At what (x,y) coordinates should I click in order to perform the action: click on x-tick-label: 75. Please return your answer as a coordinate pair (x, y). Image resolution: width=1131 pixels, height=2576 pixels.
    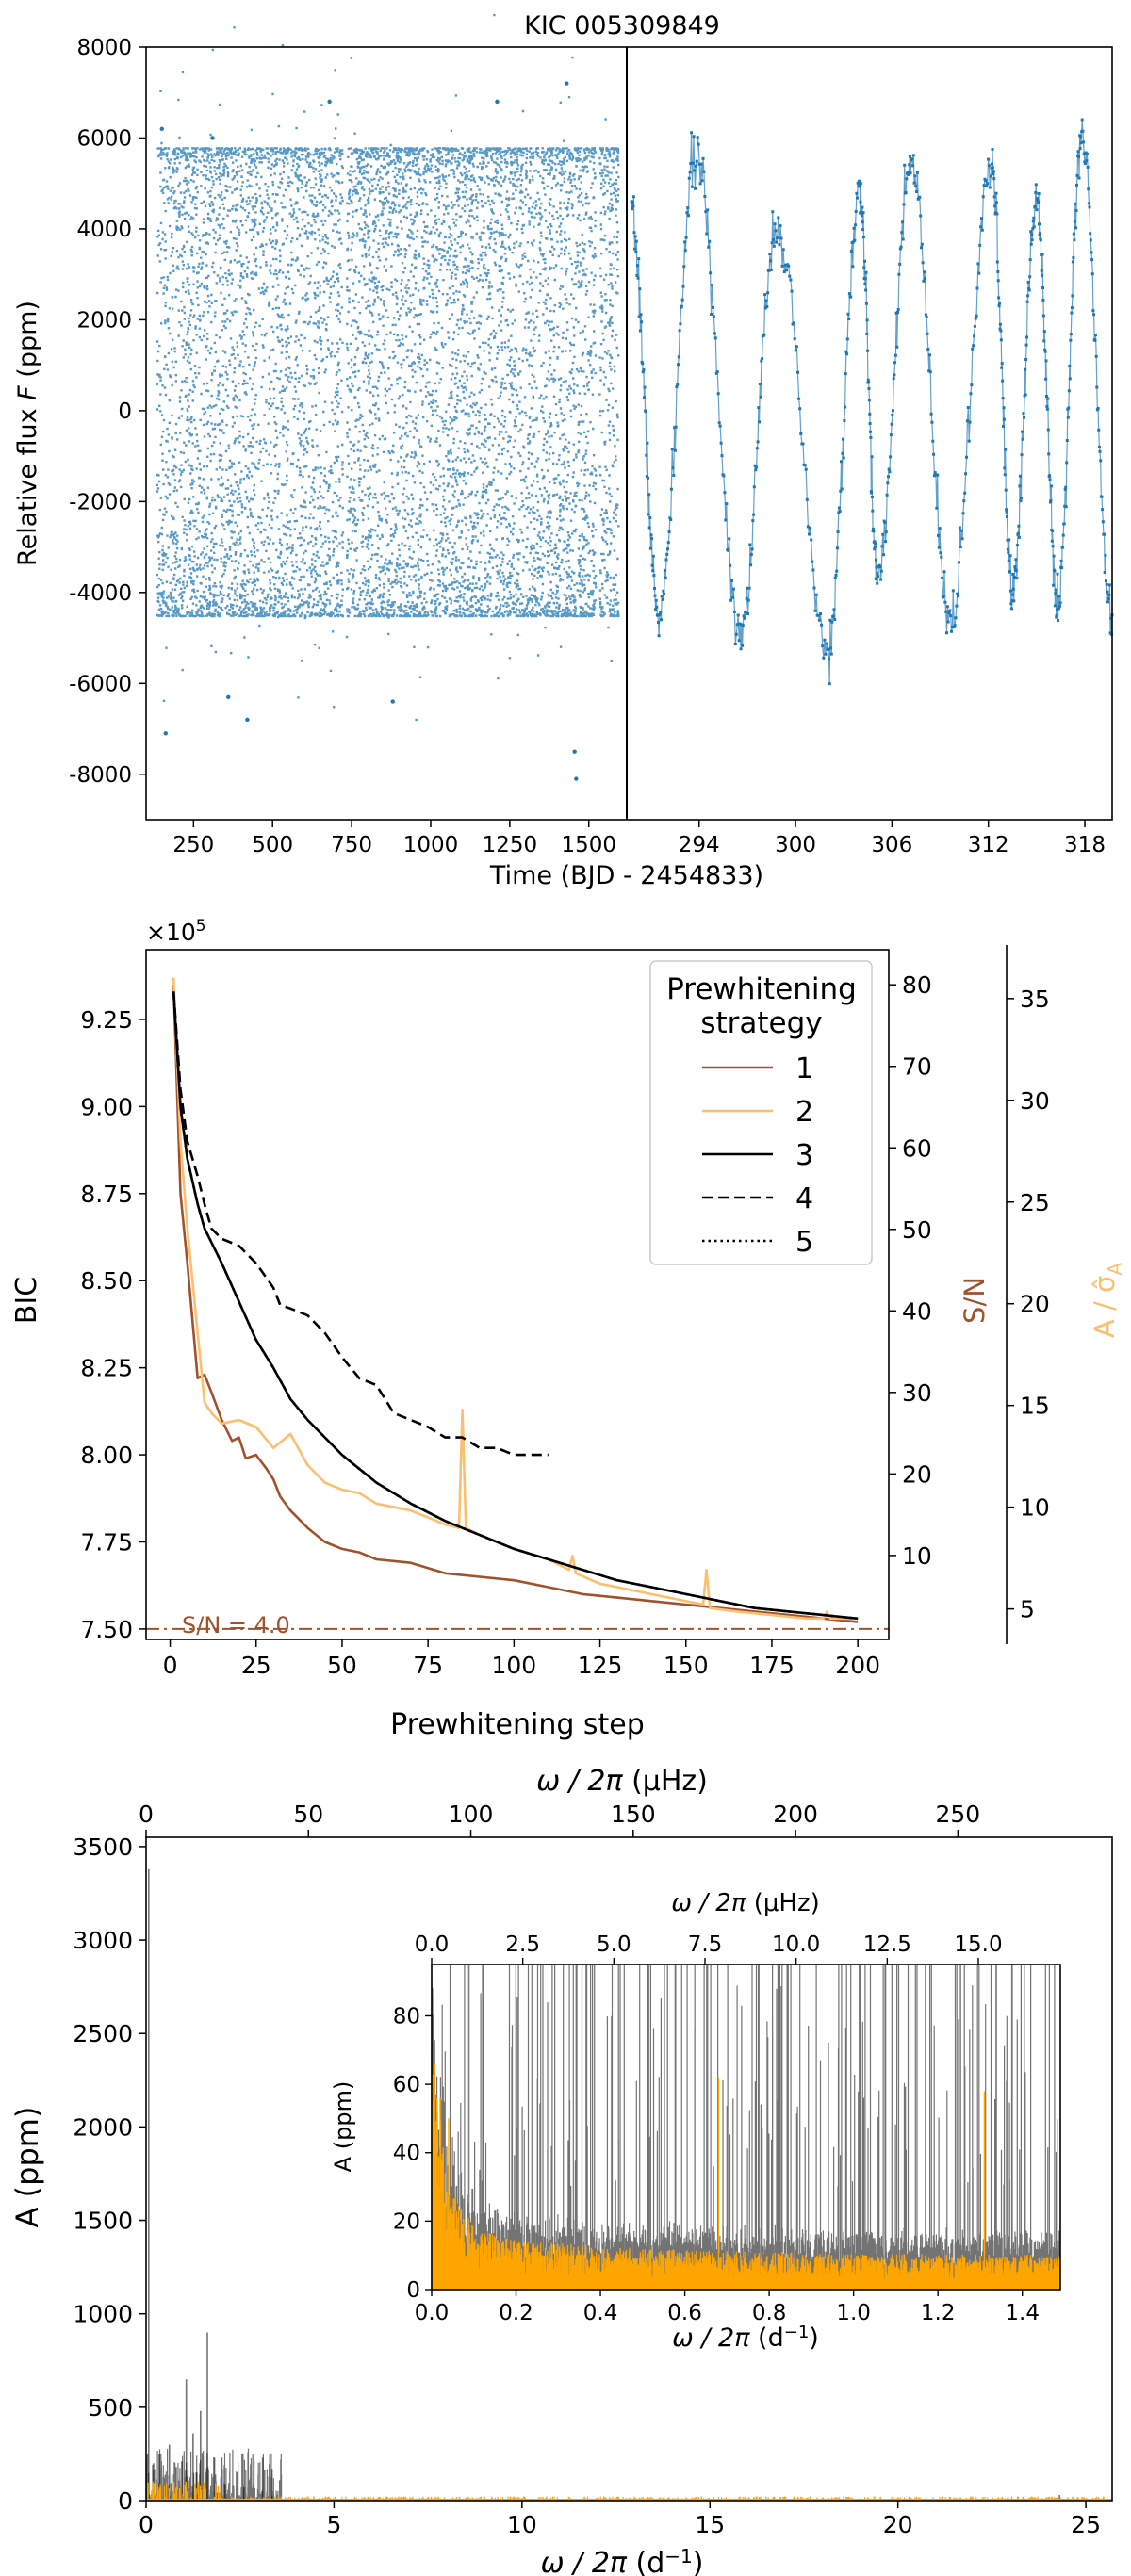
    Looking at the image, I should click on (428, 1665).